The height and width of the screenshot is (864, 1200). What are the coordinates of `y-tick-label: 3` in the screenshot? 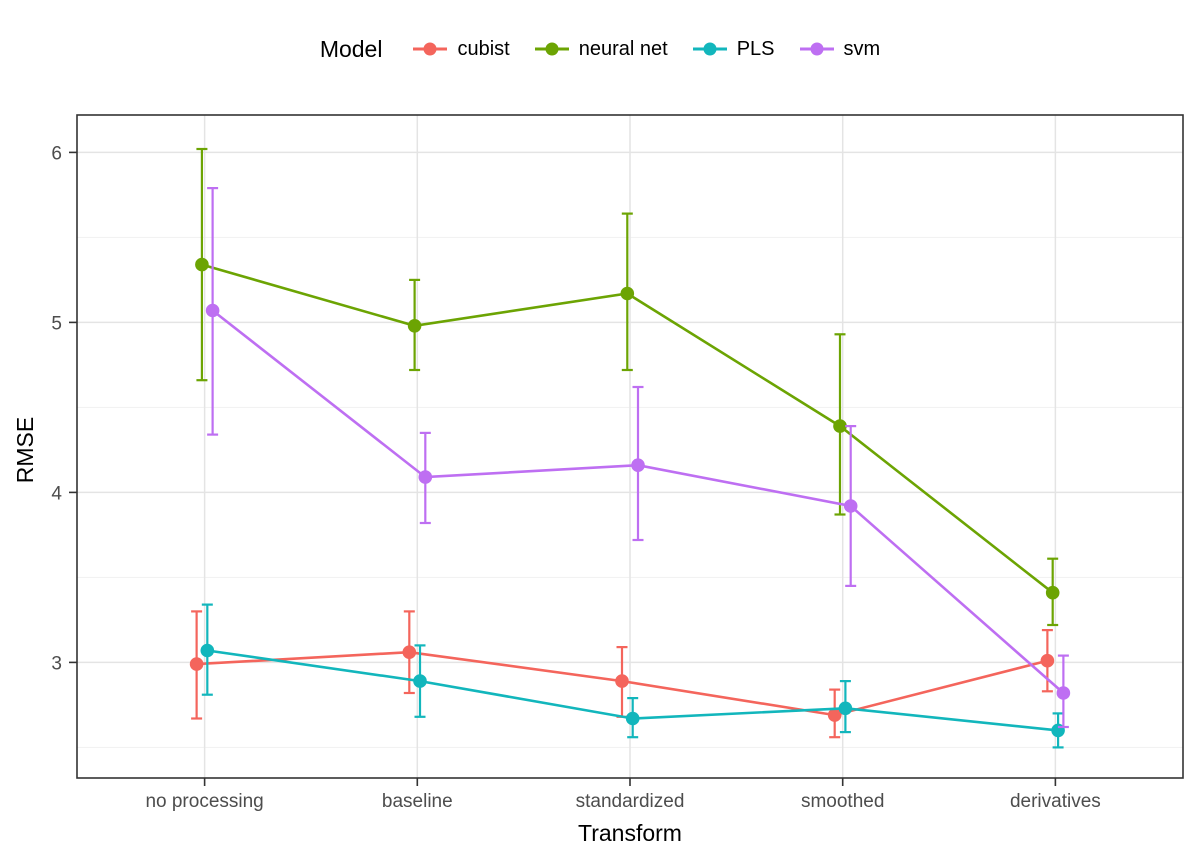 It's located at (56, 663).